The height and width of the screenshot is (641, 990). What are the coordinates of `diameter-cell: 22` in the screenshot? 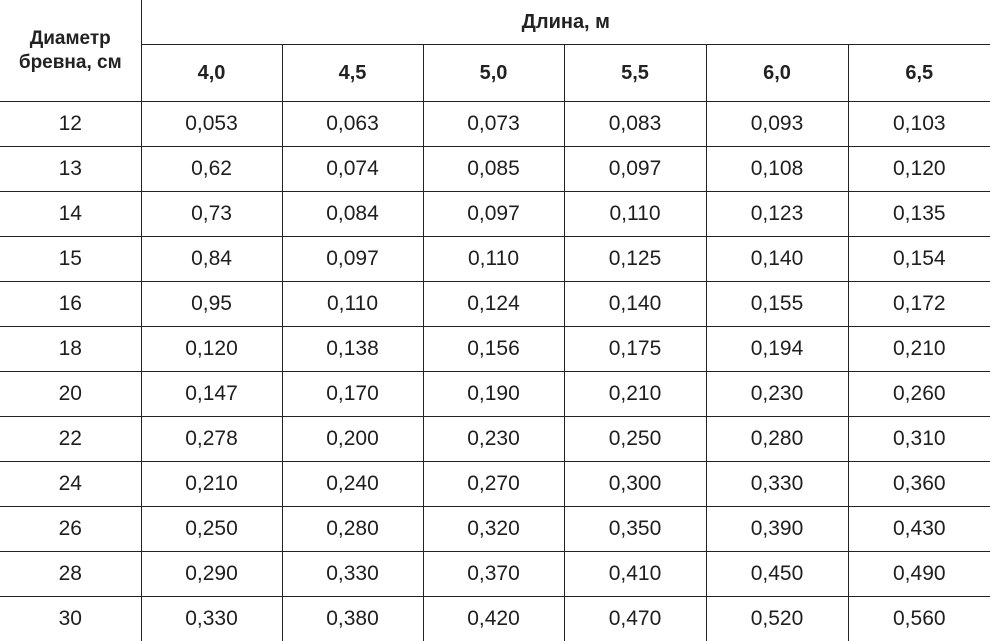 It's located at (70, 439).